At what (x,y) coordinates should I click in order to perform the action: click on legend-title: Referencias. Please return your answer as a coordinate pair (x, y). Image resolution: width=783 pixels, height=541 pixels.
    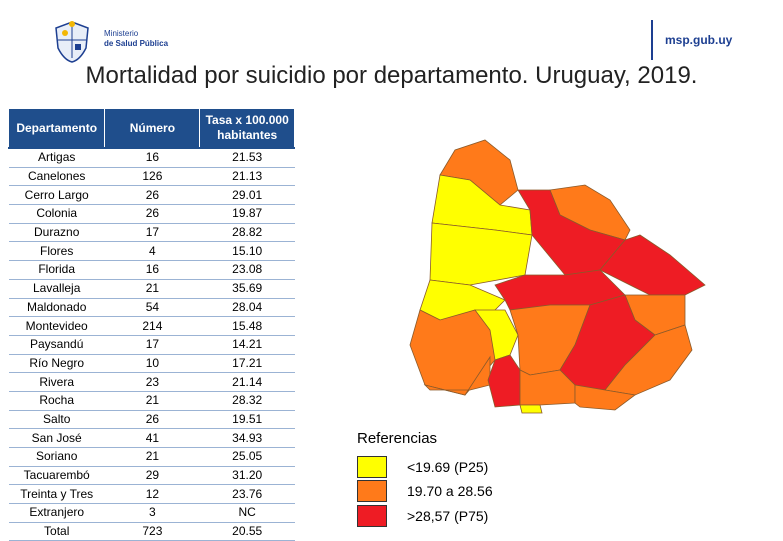
    Looking at the image, I should click on (397, 438).